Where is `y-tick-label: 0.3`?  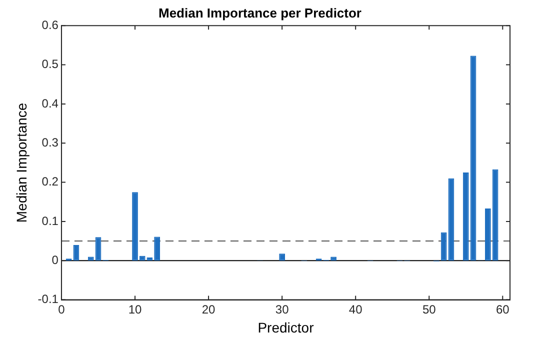 y-tick-label: 0.3 is located at coordinates (50, 142).